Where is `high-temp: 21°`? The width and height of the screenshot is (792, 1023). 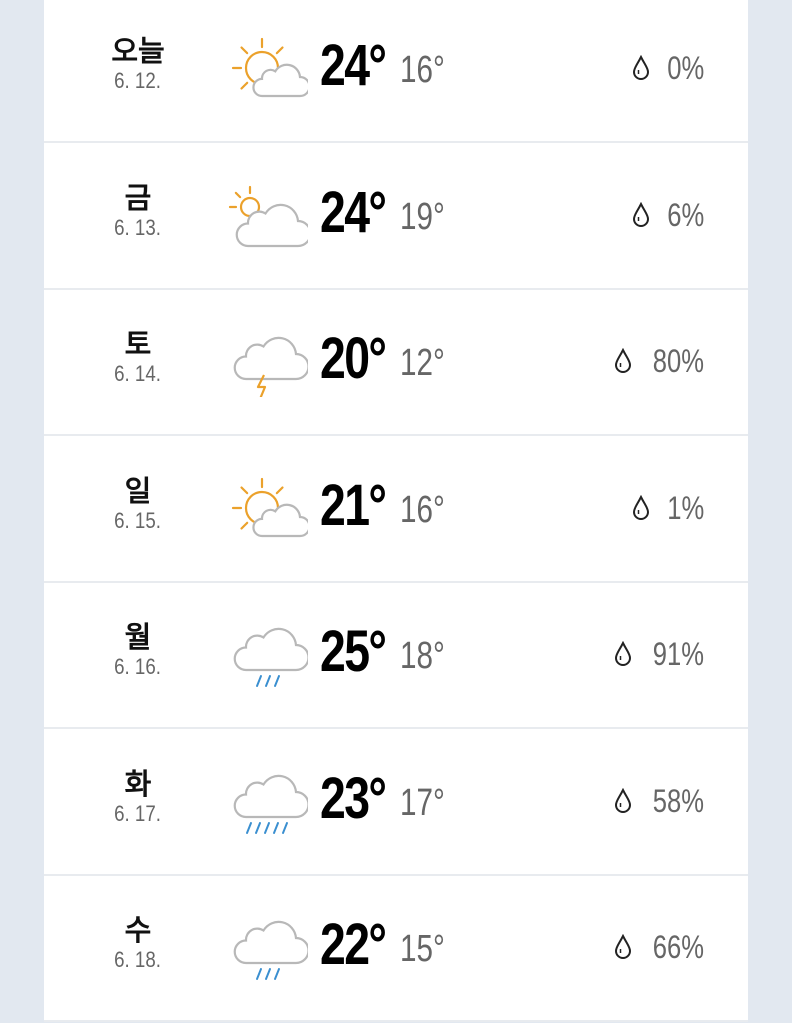 high-temp: 21° is located at coordinates (353, 505).